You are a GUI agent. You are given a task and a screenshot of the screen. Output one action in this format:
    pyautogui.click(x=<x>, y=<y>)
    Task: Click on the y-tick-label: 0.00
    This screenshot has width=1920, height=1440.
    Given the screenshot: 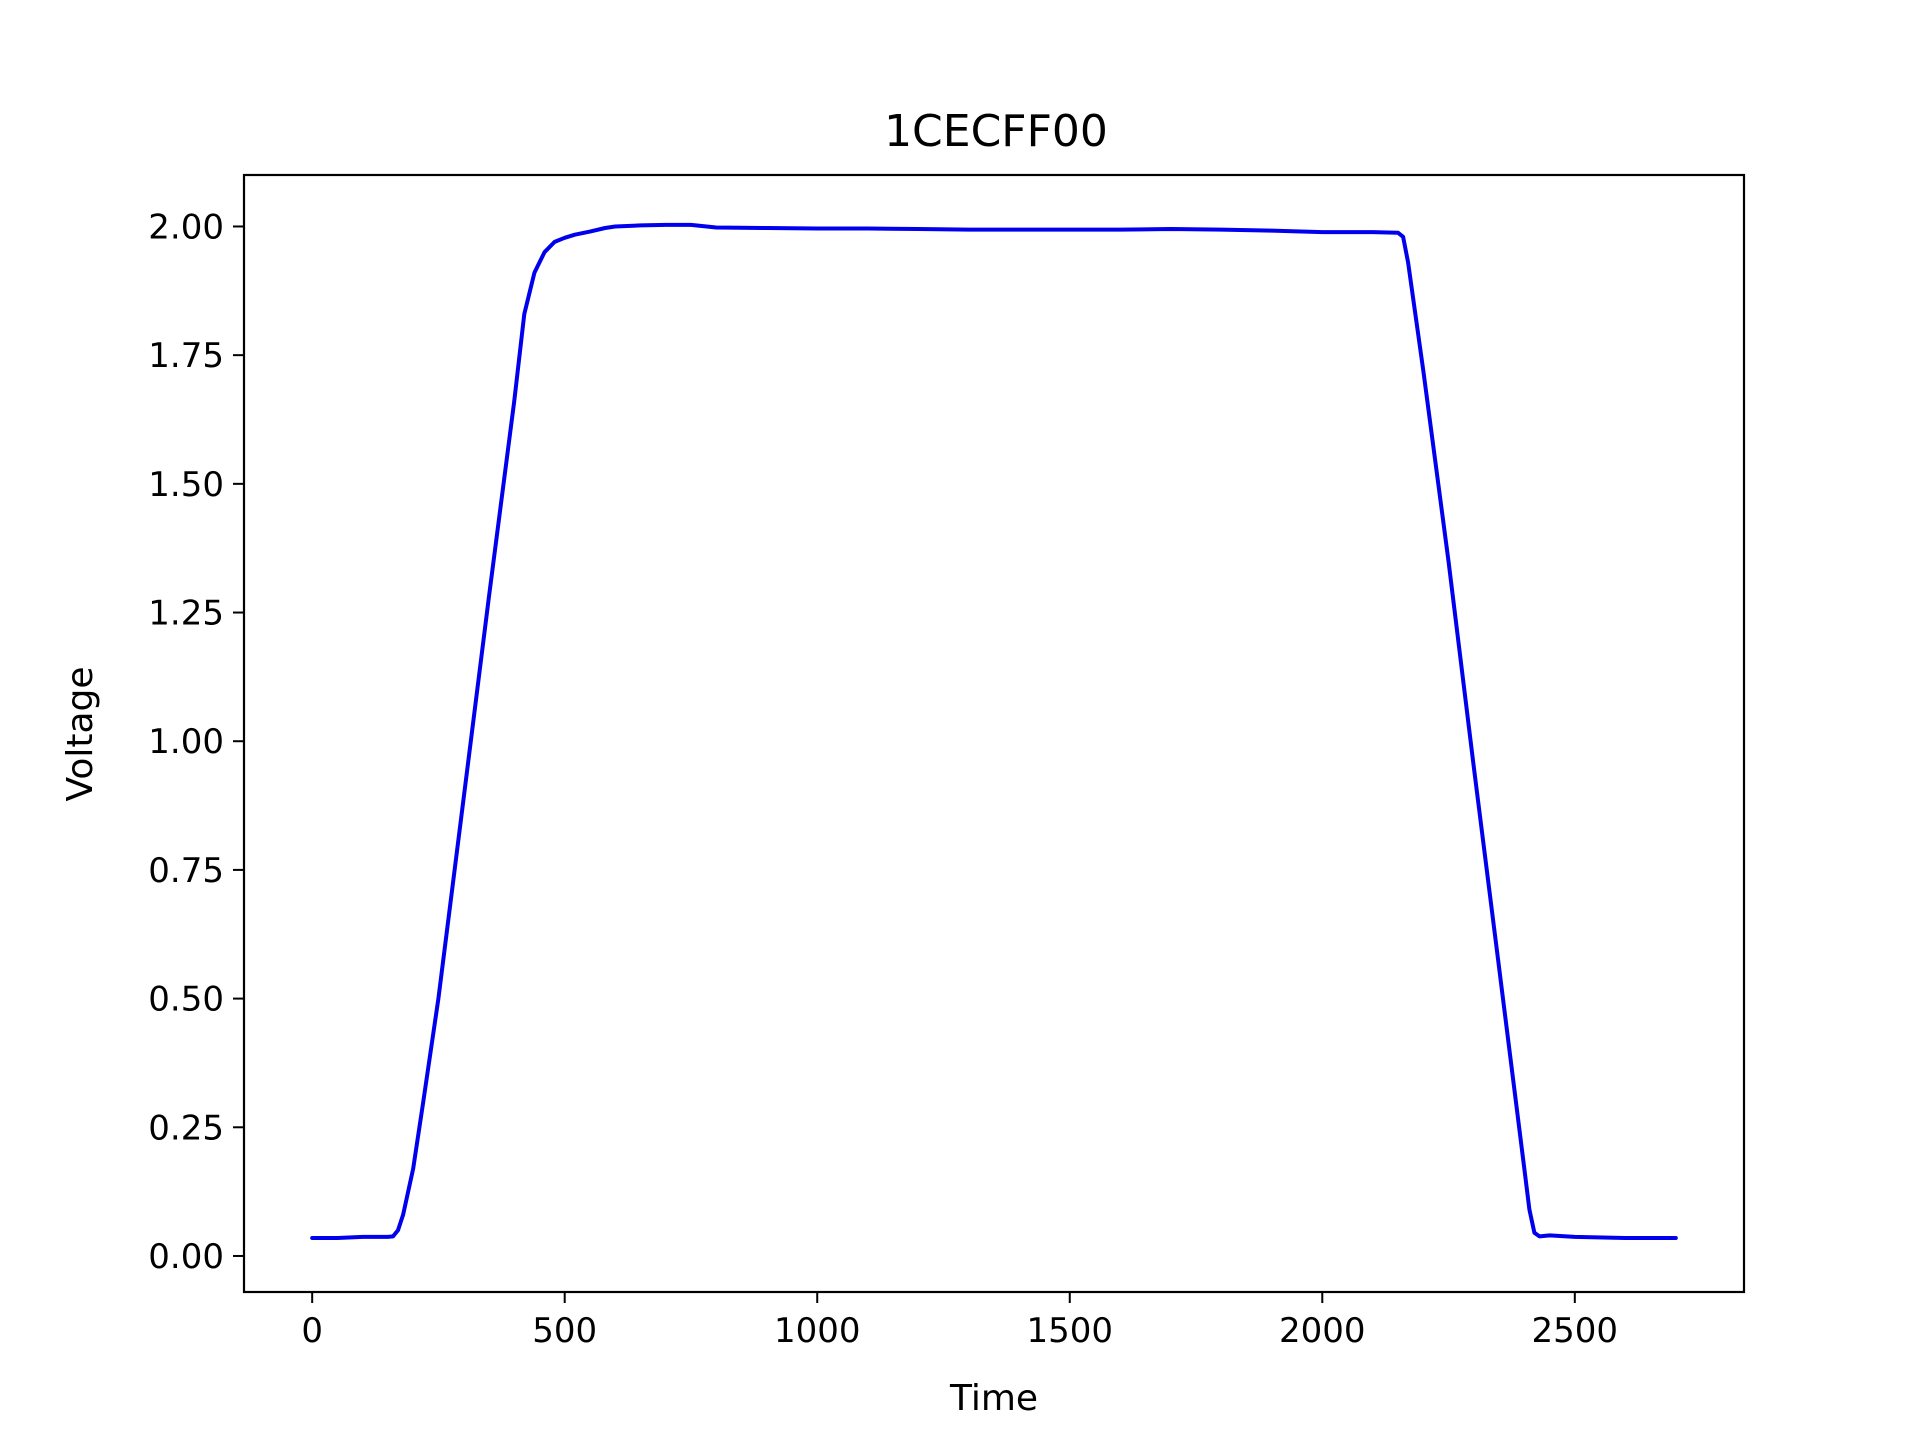 What is the action you would take?
    pyautogui.click(x=186, y=1257)
    